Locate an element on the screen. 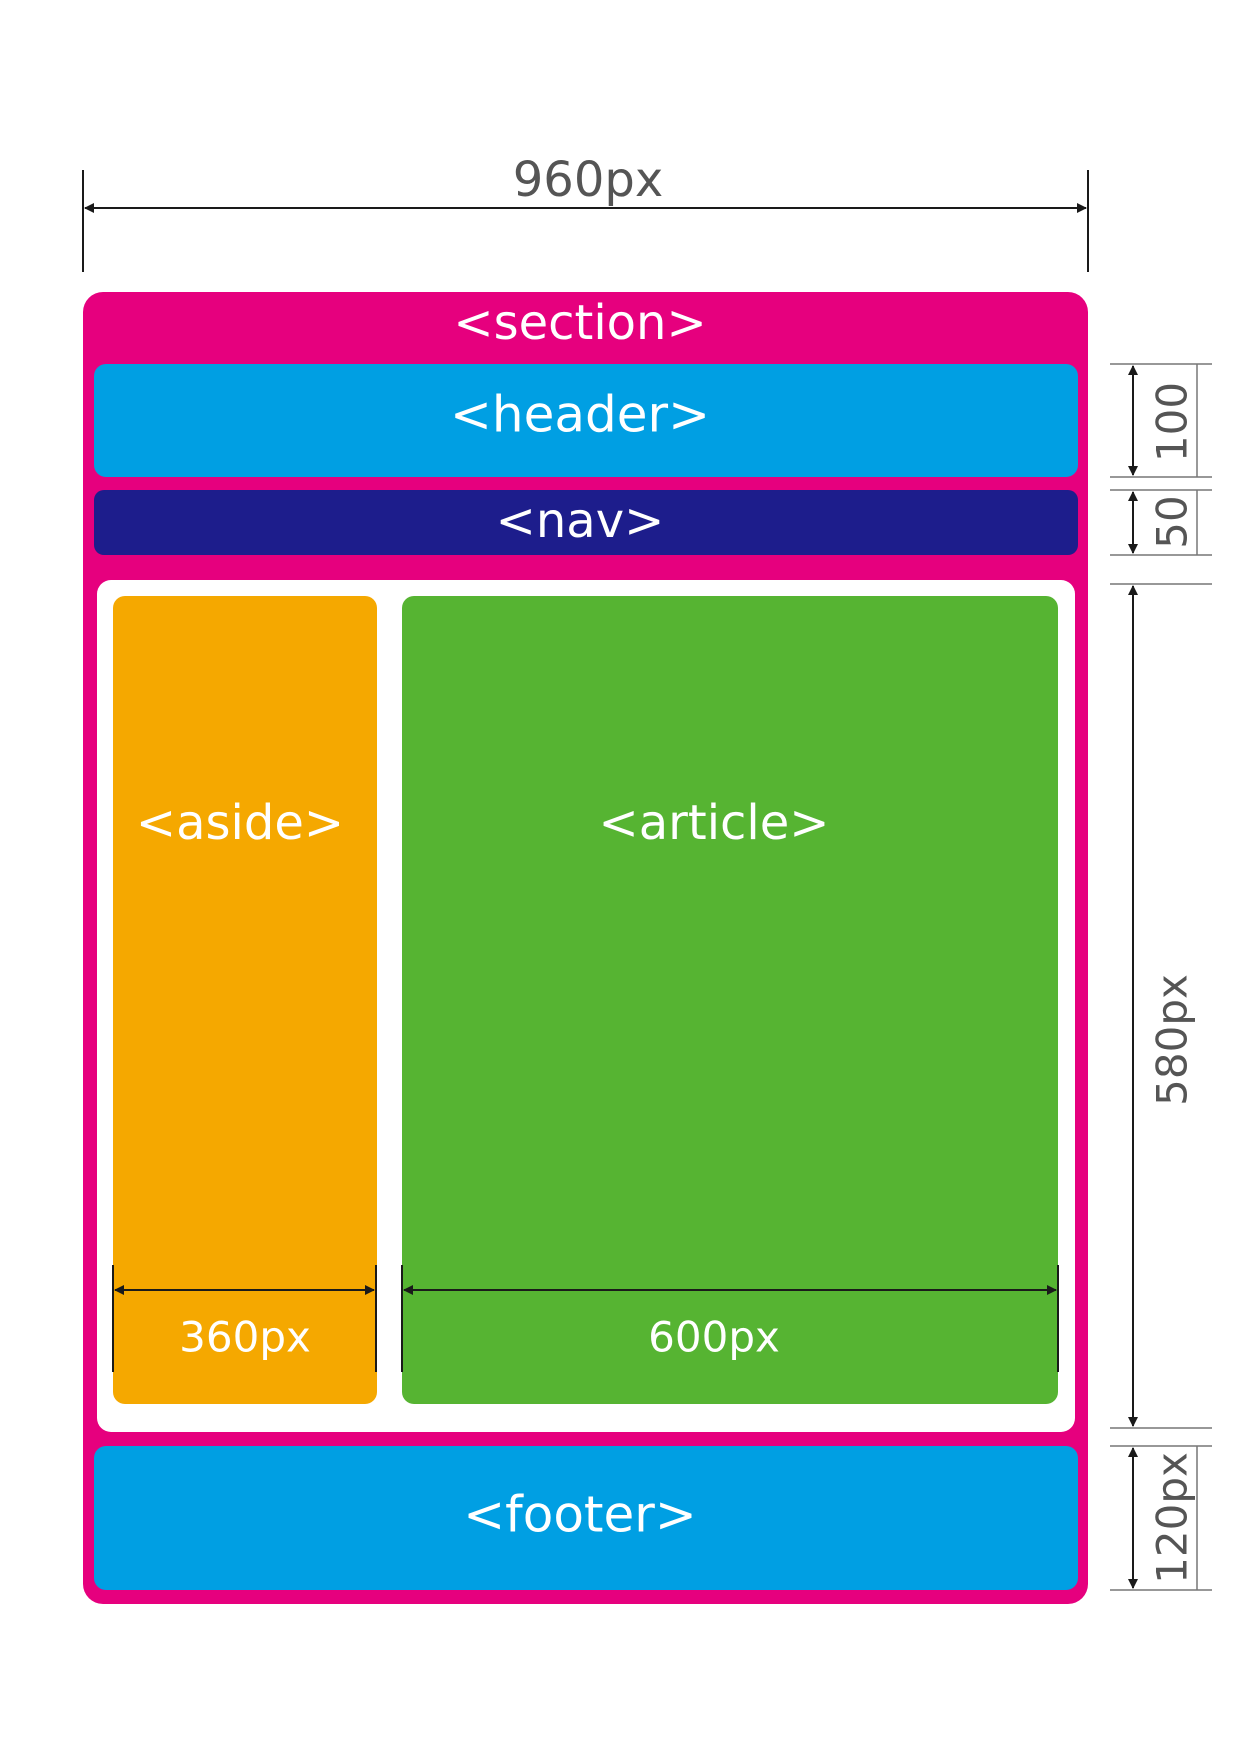 Image resolution: width=1240 pixels, height=1754 pixels. aside-width-label: 360px is located at coordinates (245, 1337).